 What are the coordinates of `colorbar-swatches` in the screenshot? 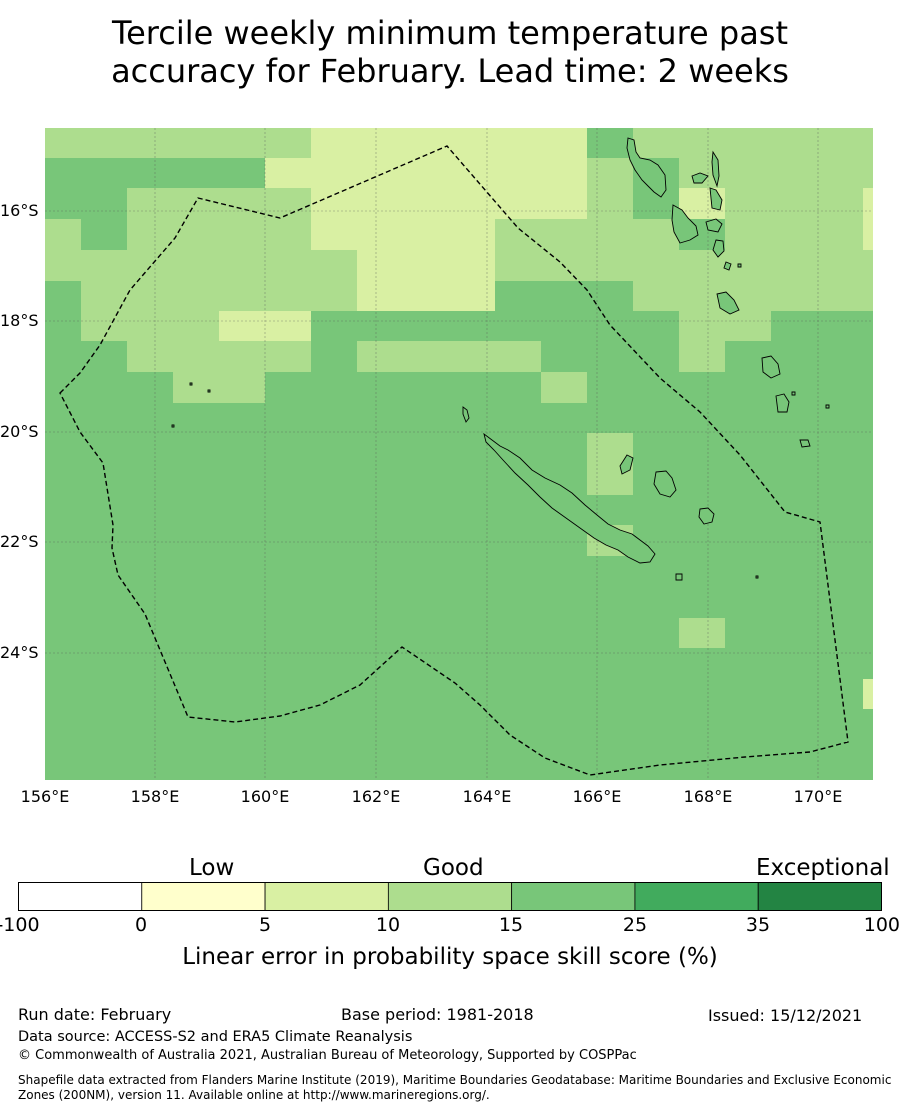 It's located at (450, 896).